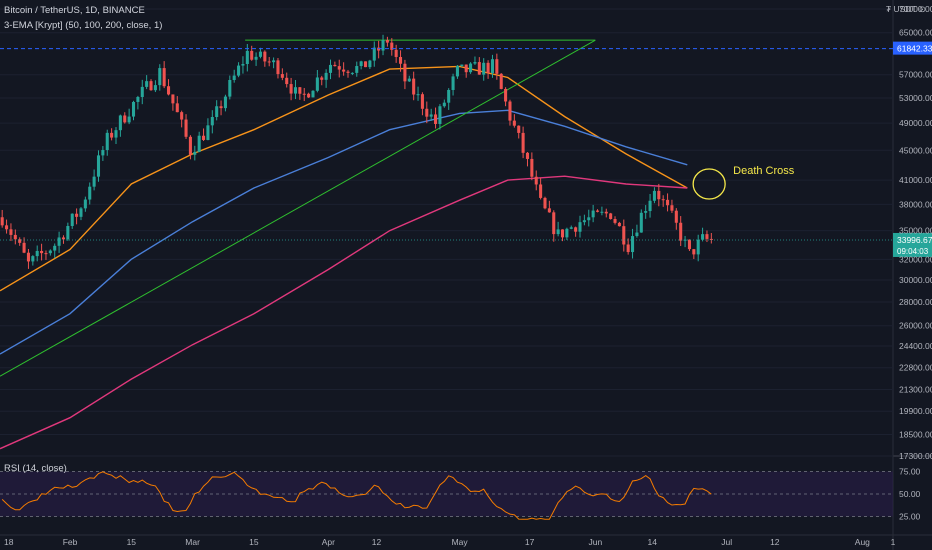  Describe the element at coordinates (915, 98) in the screenshot. I see `price-tick-label: 53000.00` at that location.